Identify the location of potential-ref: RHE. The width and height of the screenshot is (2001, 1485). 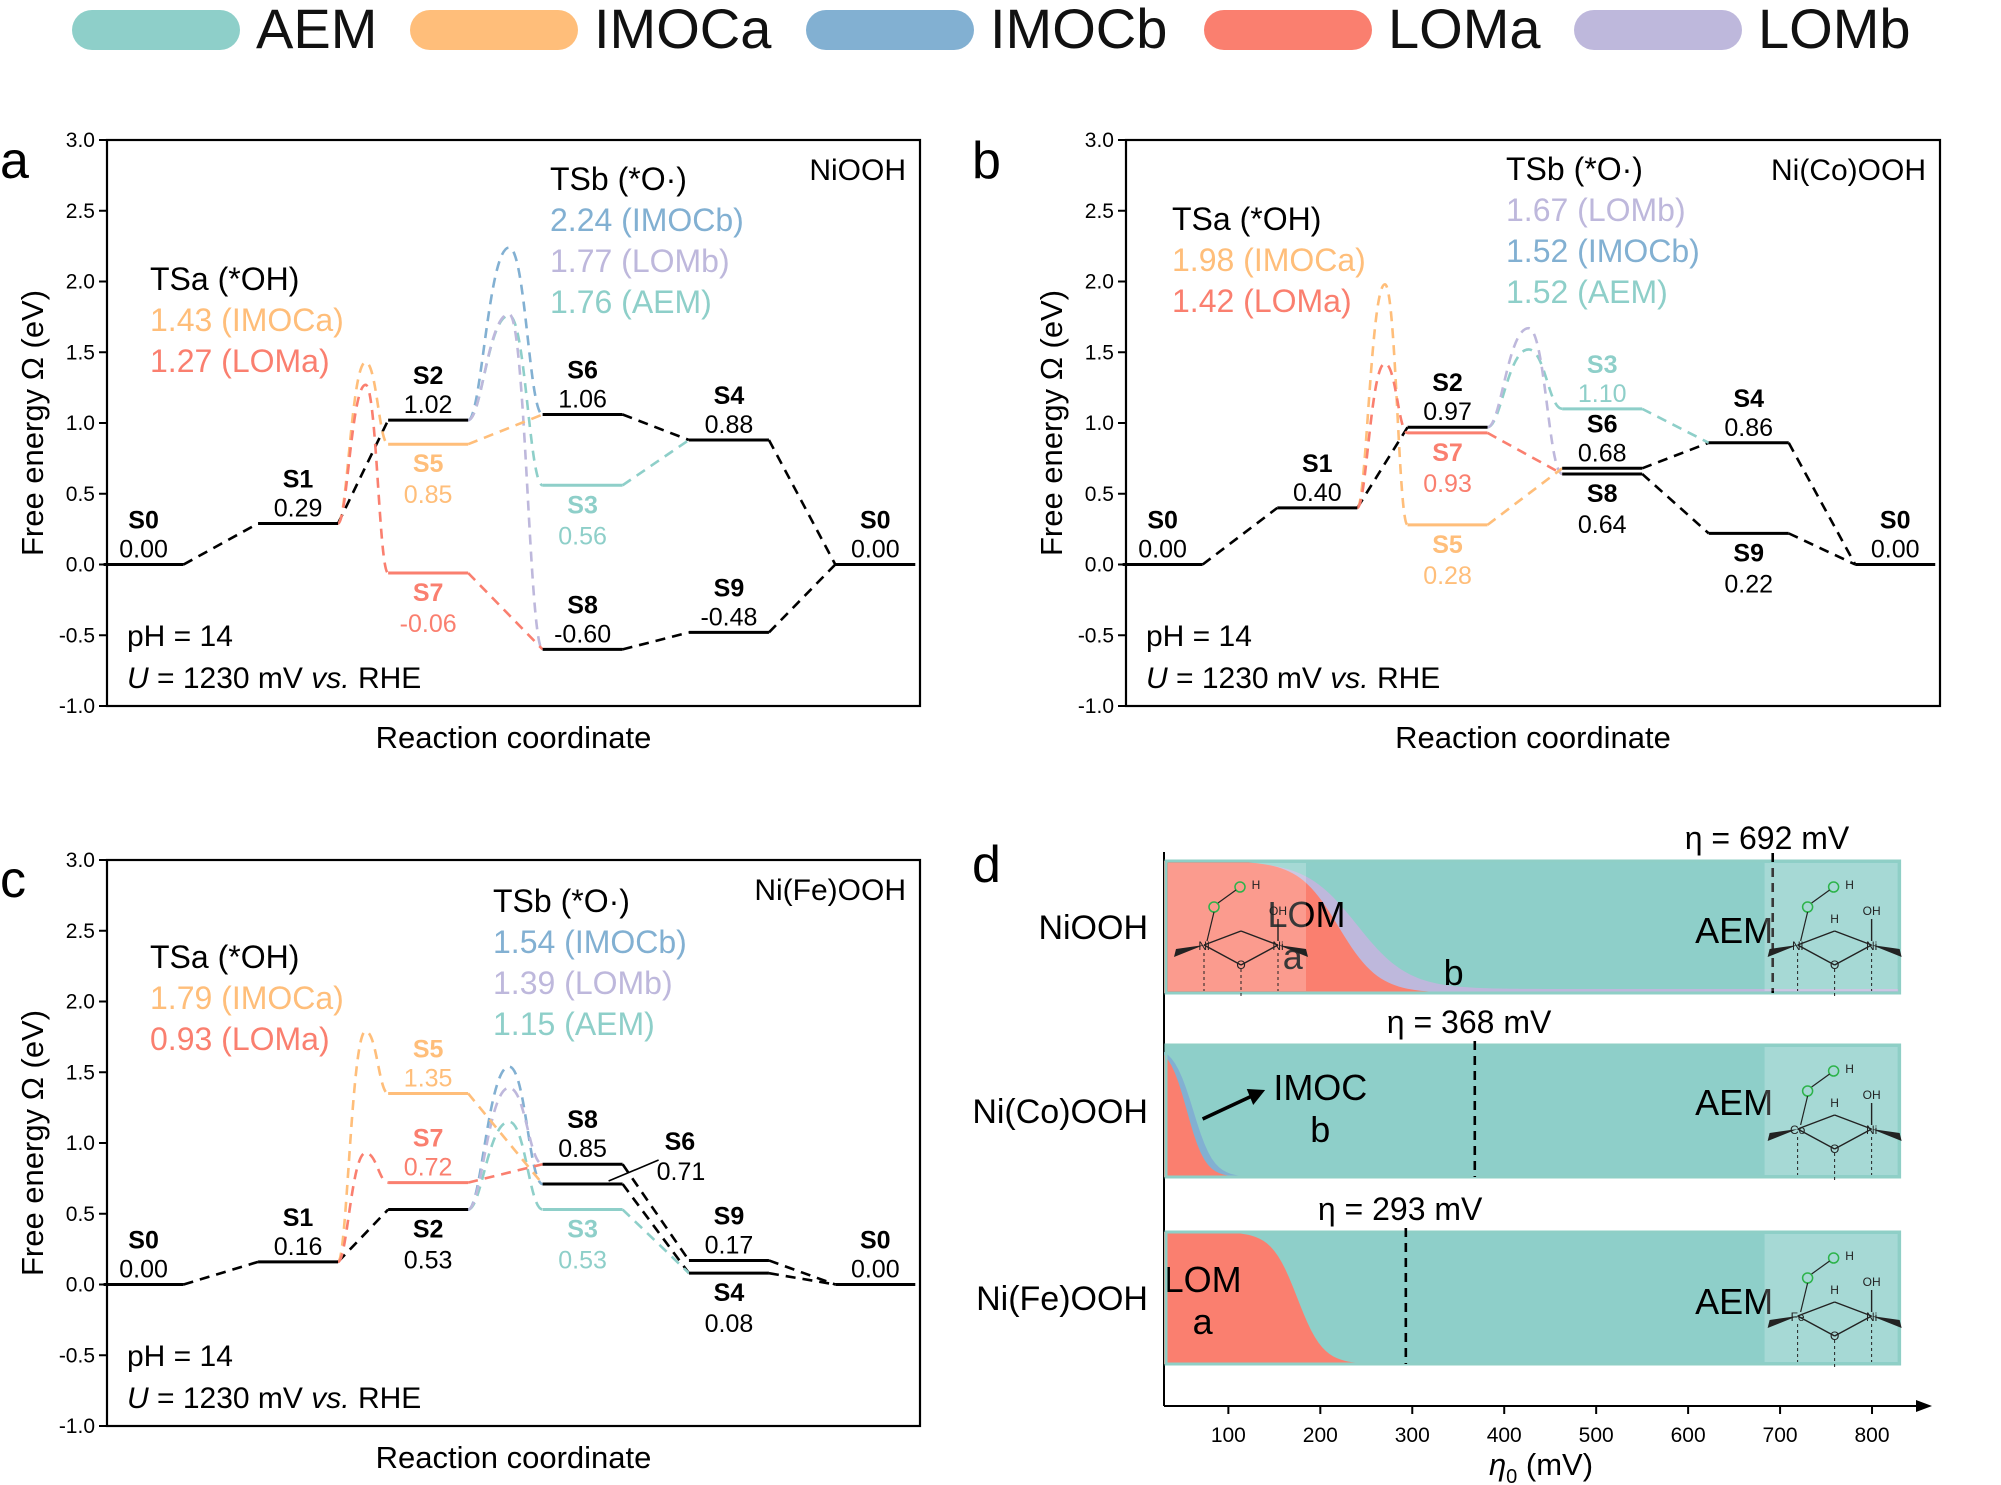
(386, 678).